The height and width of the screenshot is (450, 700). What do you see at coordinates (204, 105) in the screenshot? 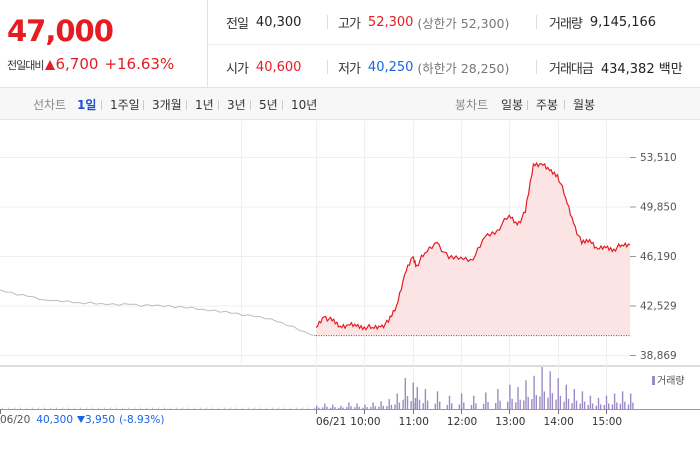
I see `tab-1year: 1년` at bounding box center [204, 105].